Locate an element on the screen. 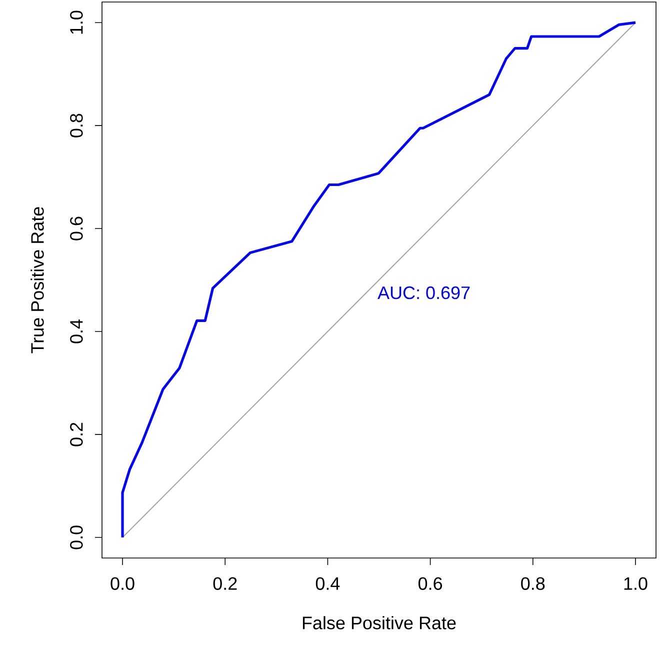 The height and width of the screenshot is (661, 660). y-tick-label: 0.6 is located at coordinates (76, 228).